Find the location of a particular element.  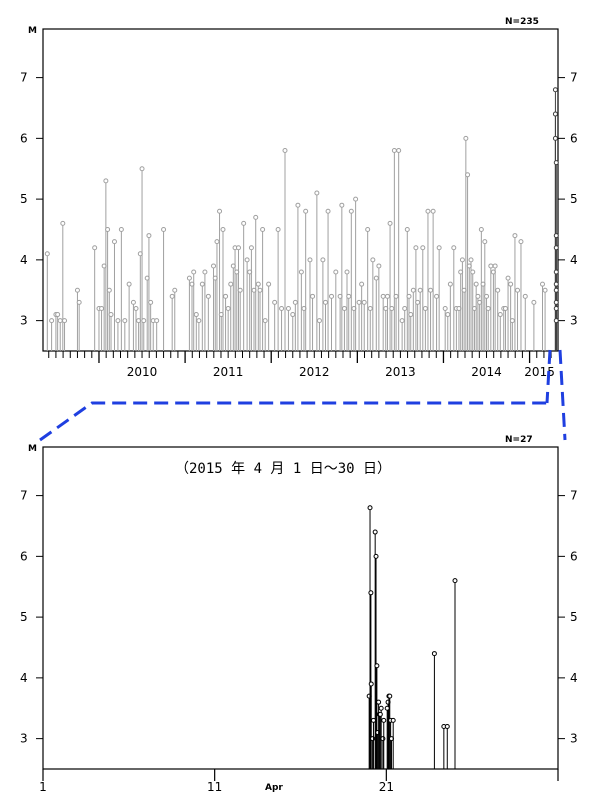

y-tick-label-right: 7 is located at coordinates (574, 78).